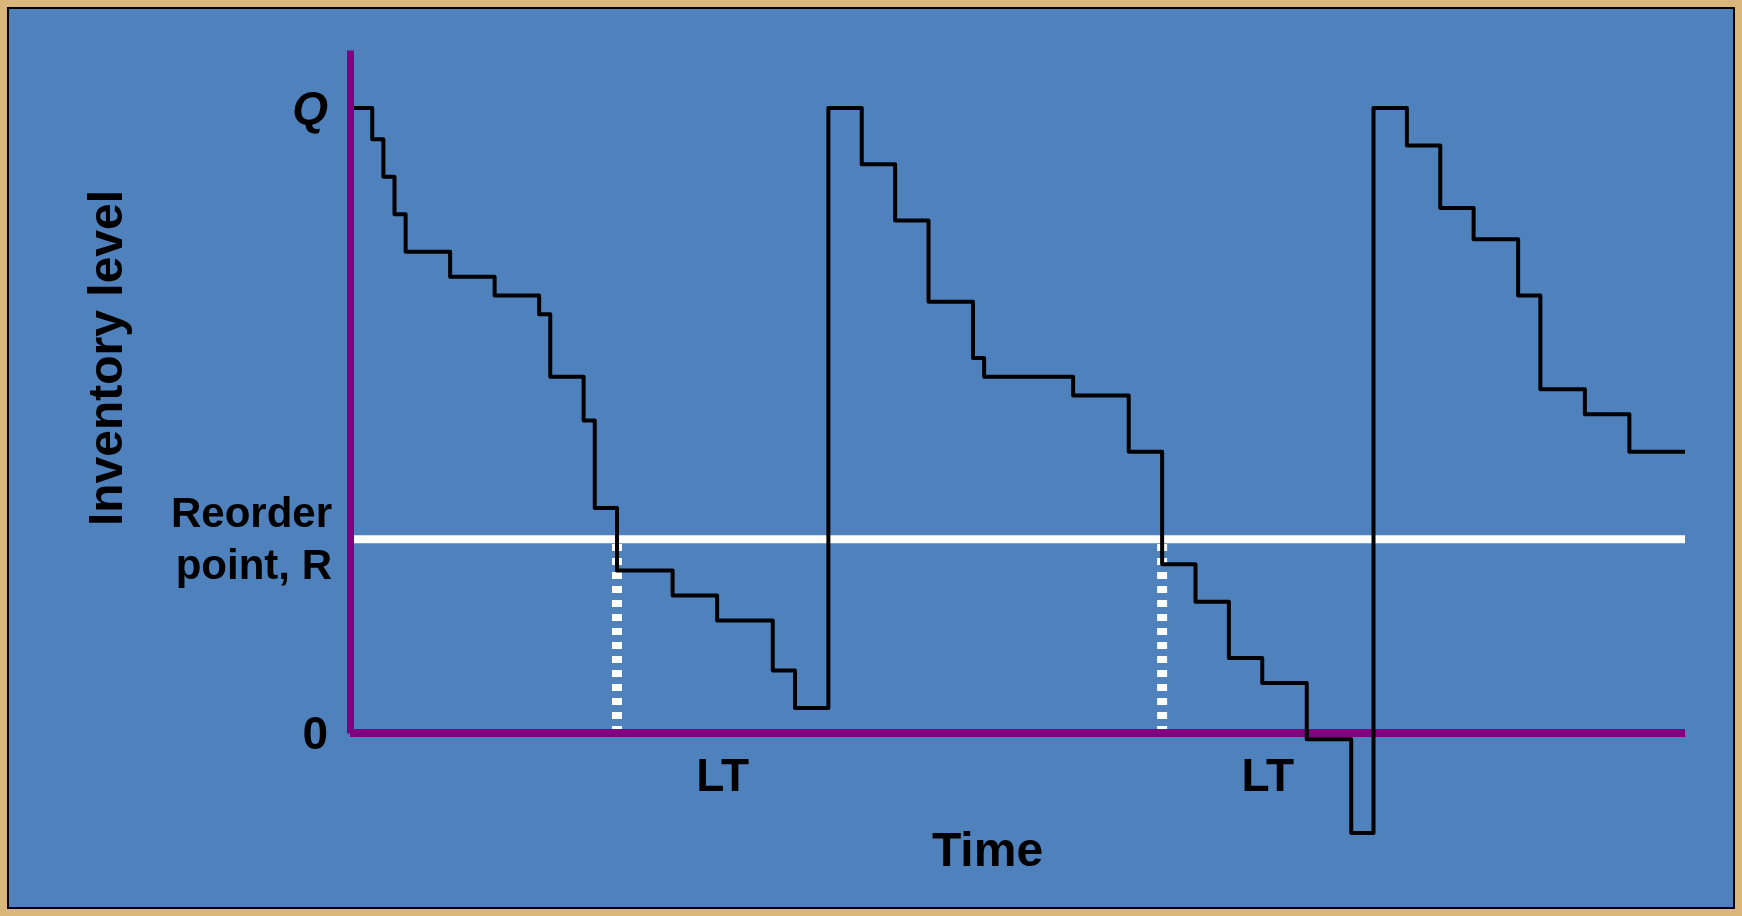  Describe the element at coordinates (987, 849) in the screenshot. I see `x-axis-title: Time` at that location.